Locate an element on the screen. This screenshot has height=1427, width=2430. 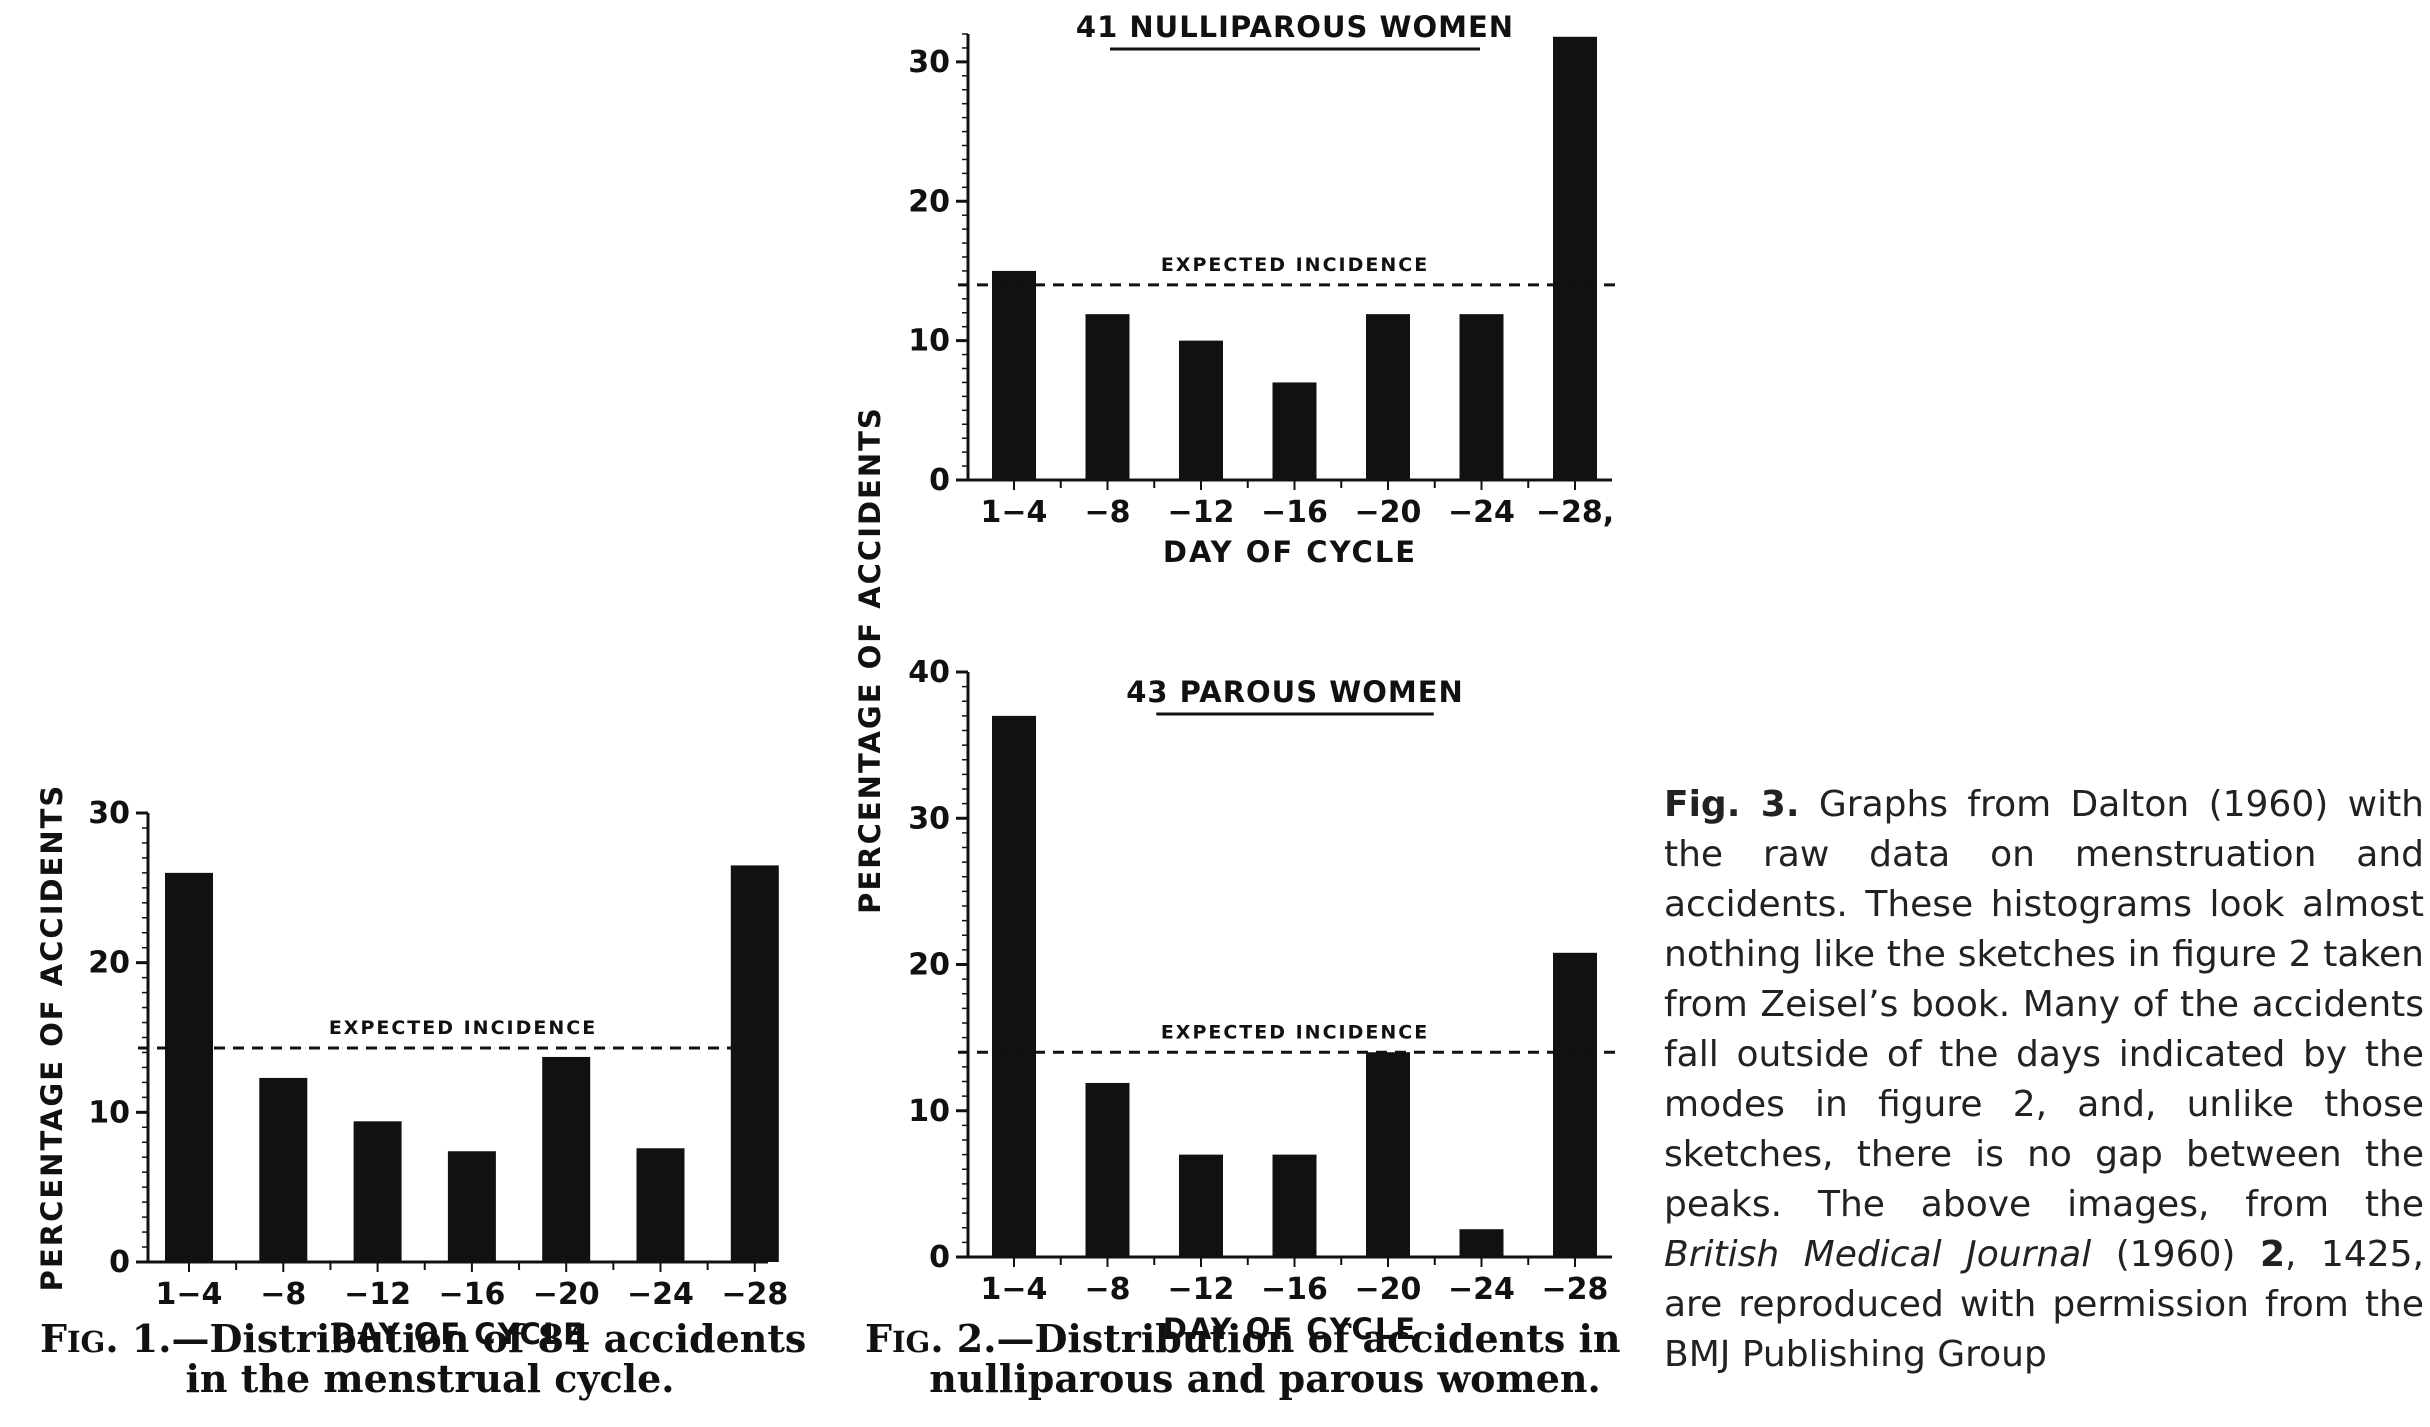
fig1-y-tick-label: 10 is located at coordinates (109, 1112).